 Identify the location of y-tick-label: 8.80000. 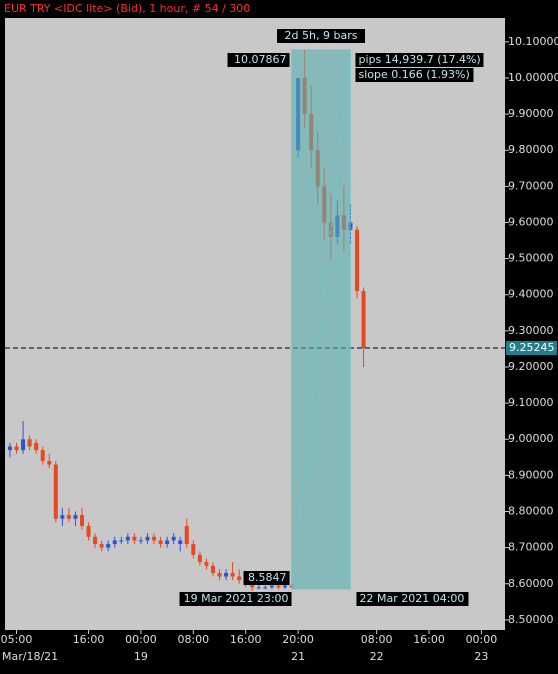
(531, 511).